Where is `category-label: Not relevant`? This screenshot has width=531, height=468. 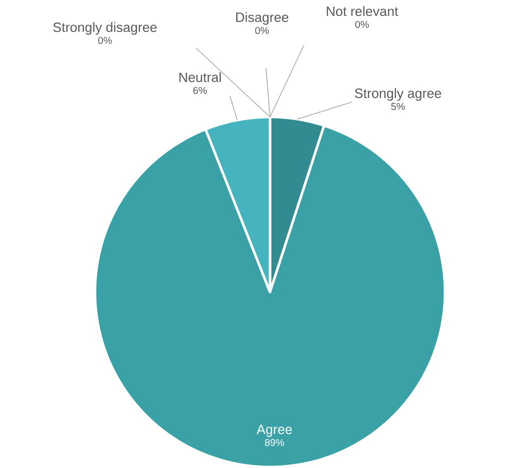
category-label: Not relevant is located at coordinates (362, 11).